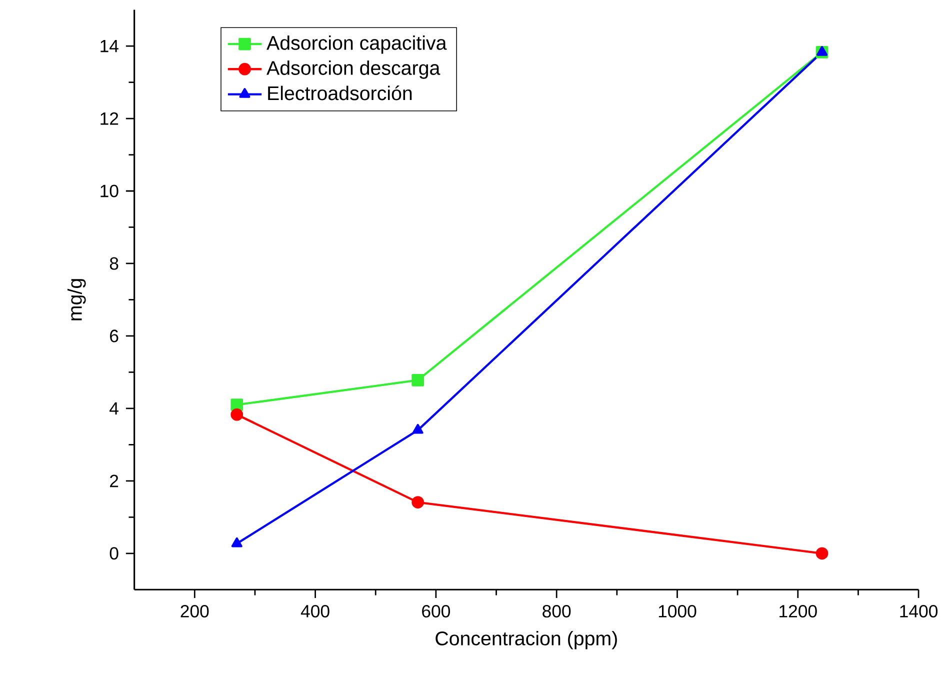 Image resolution: width=949 pixels, height=682 pixels. What do you see at coordinates (109, 46) in the screenshot?
I see `y-tick-label: 14` at bounding box center [109, 46].